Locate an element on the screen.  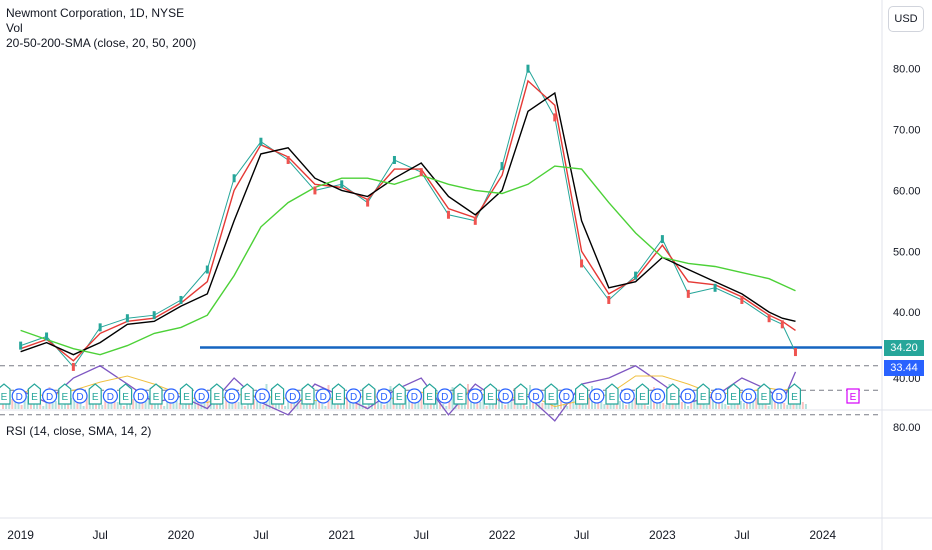
y-tick-label: 50.00 is located at coordinates (907, 252).